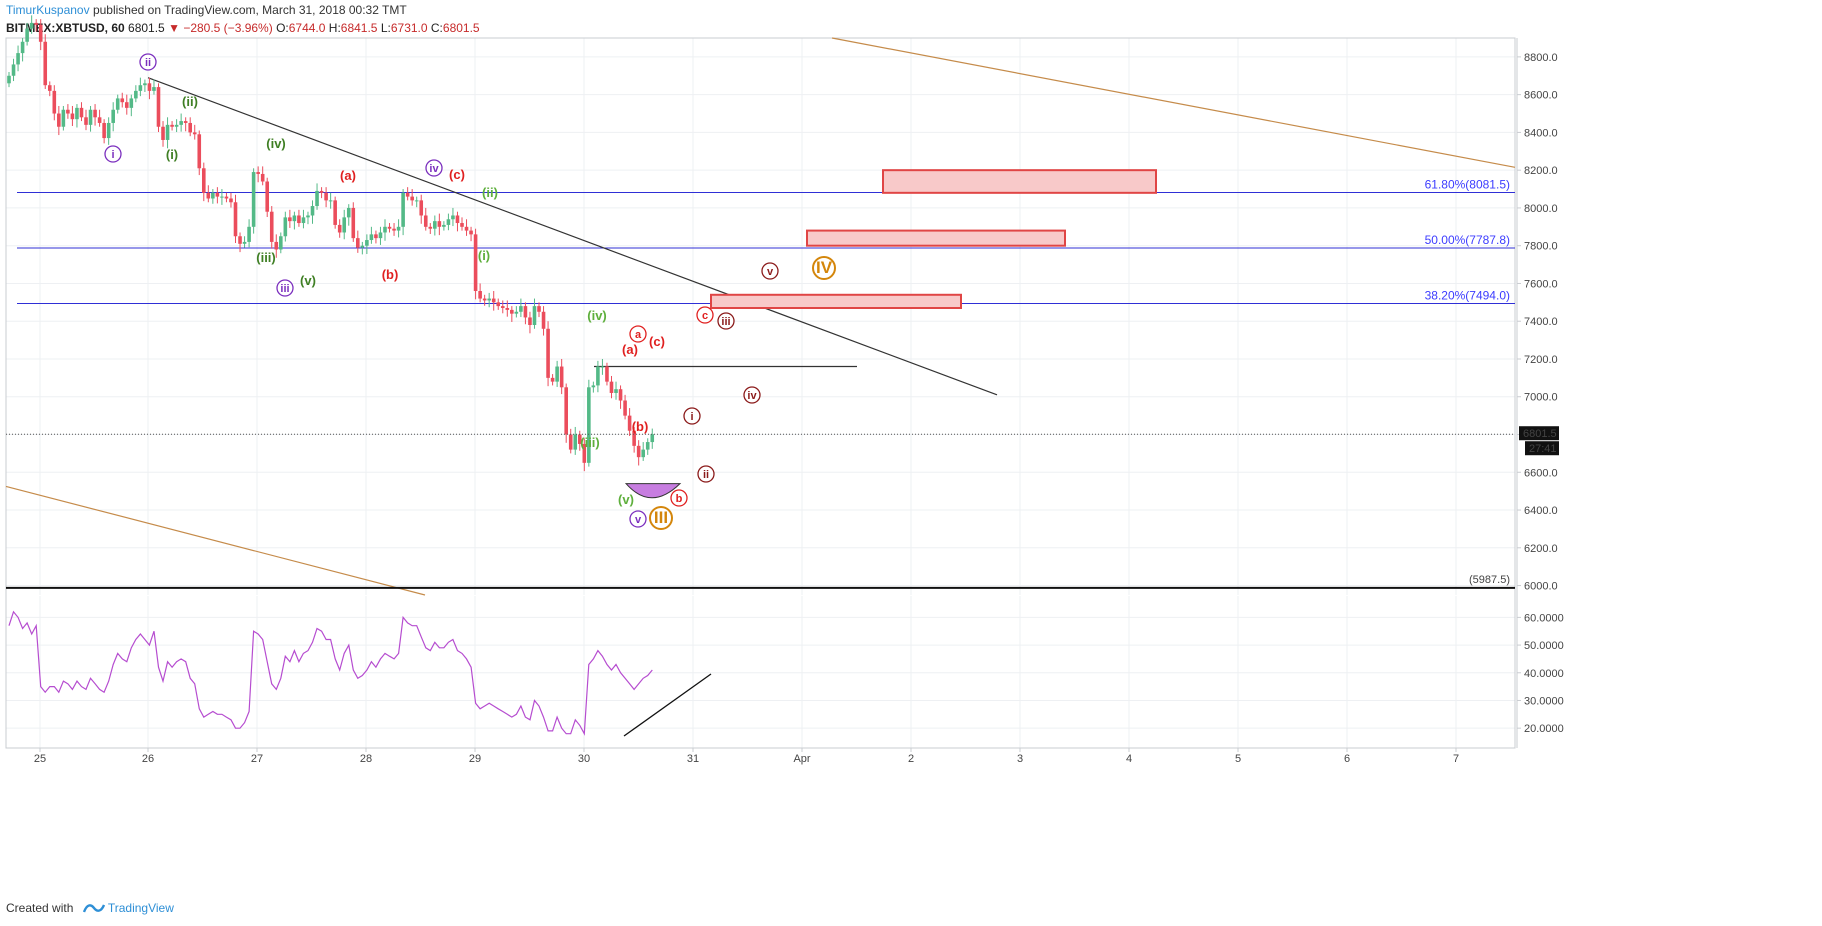  I want to click on x-tick-label: 27, so click(257, 759).